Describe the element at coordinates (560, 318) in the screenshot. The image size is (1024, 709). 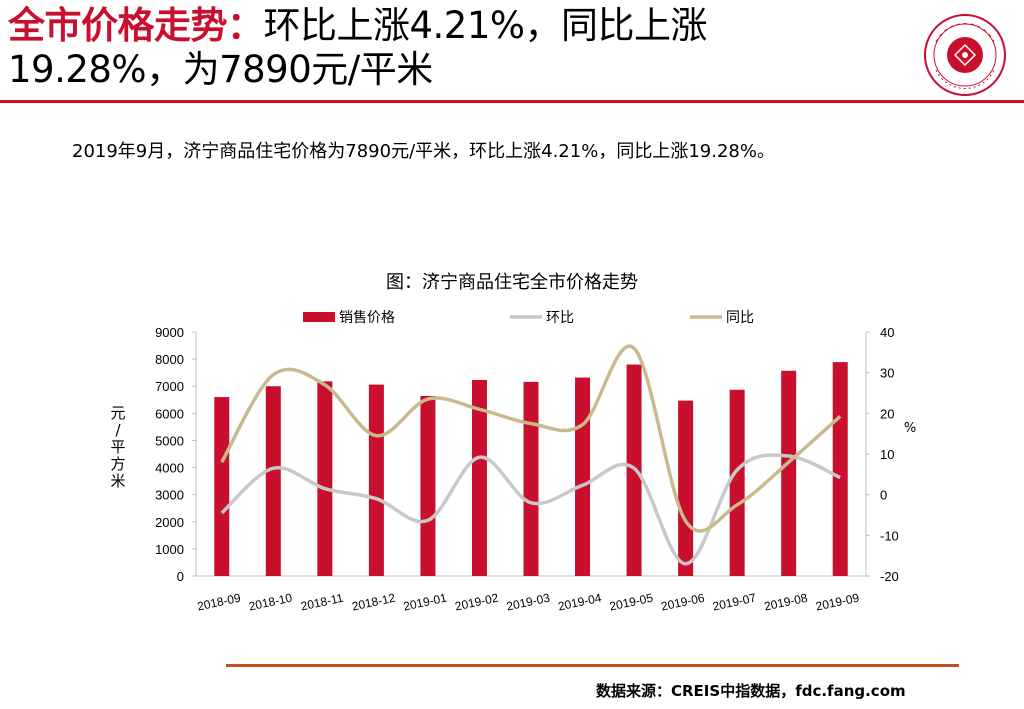
I see `legend-mom-label: 环比` at that location.